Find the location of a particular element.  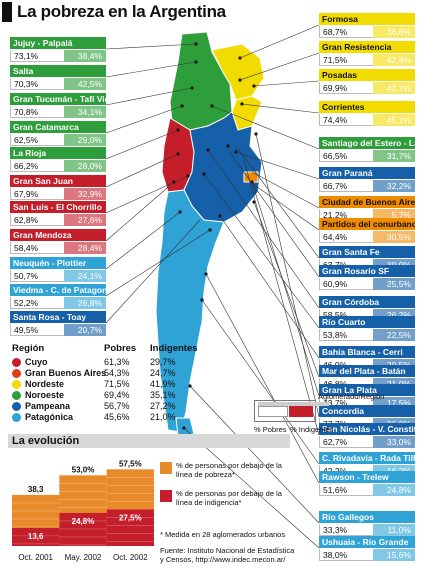

card-values: 60,9% 25,5% is located at coordinates (367, 283).